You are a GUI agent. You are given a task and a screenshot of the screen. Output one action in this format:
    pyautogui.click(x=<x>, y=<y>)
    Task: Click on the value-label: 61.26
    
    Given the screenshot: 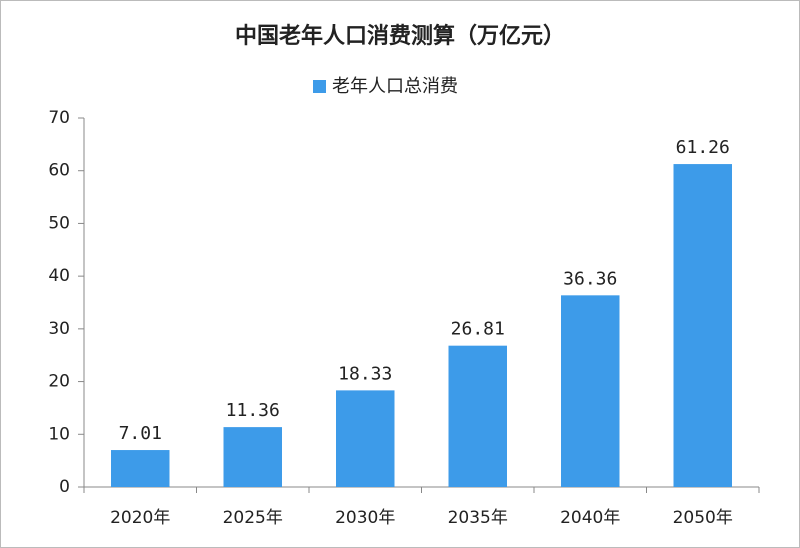 What is the action you would take?
    pyautogui.click(x=703, y=147)
    